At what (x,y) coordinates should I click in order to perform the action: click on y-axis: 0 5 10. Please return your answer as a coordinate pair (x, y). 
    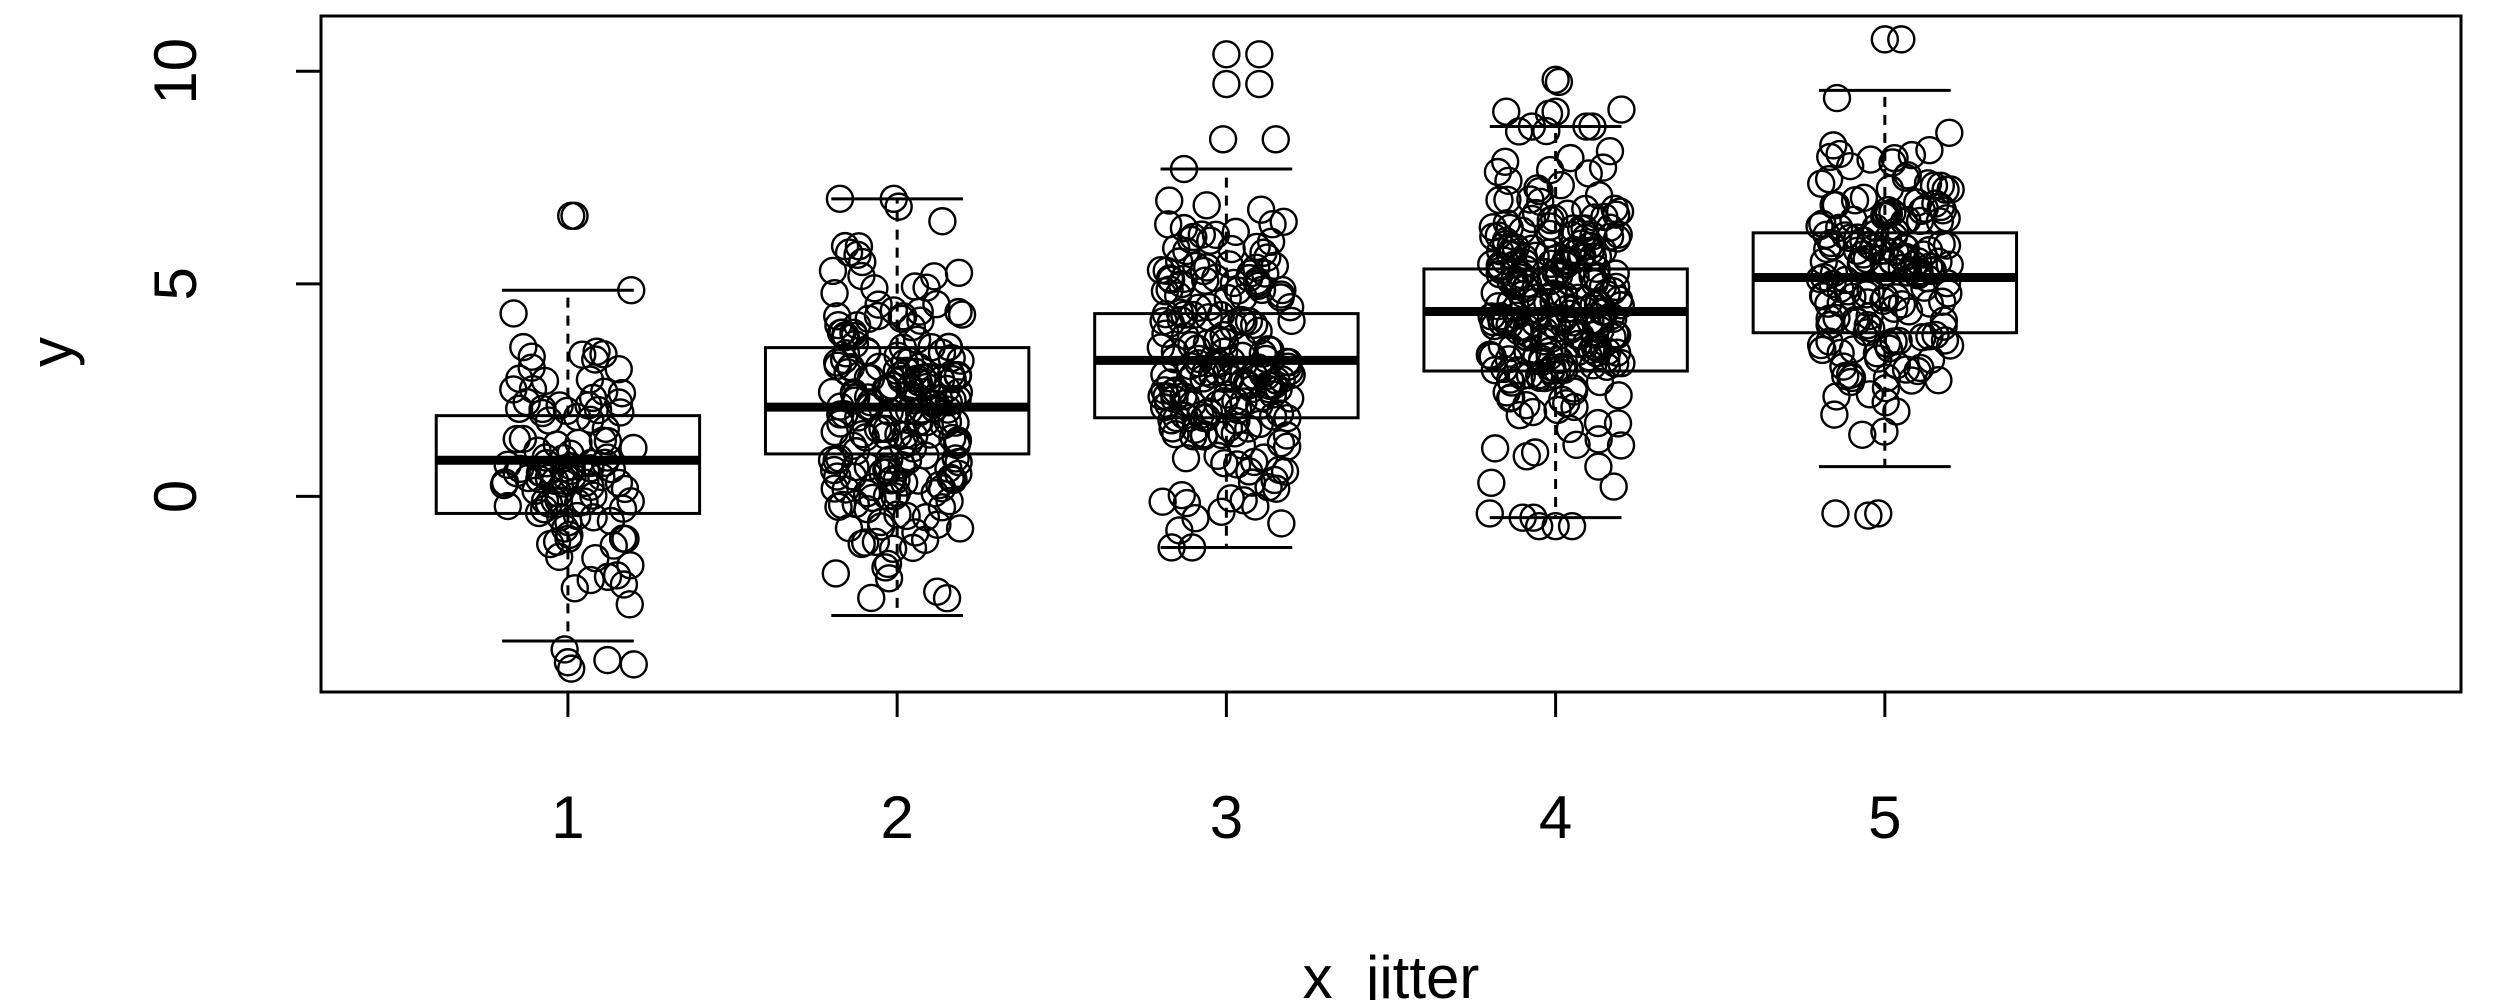
    Looking at the image, I should click on (231, 275).